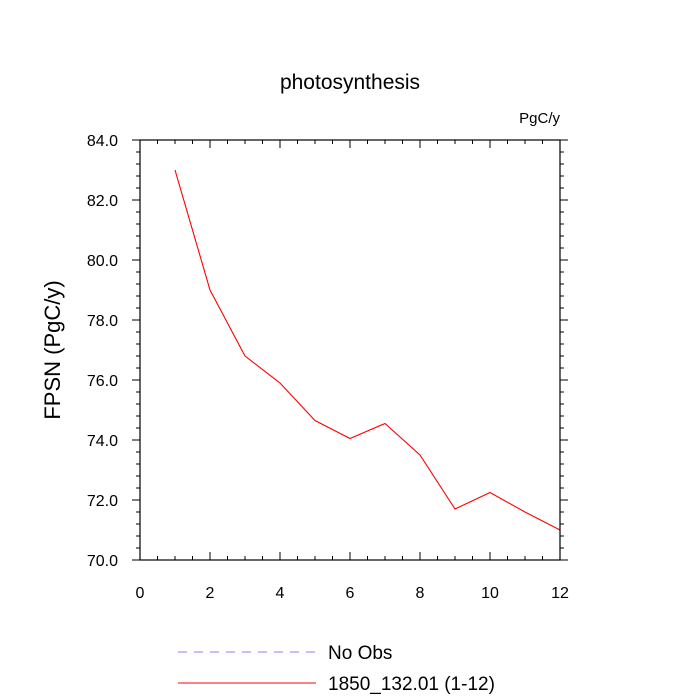 The height and width of the screenshot is (700, 700). Describe the element at coordinates (350, 82) in the screenshot. I see `chart-title: photosynthesis` at that location.